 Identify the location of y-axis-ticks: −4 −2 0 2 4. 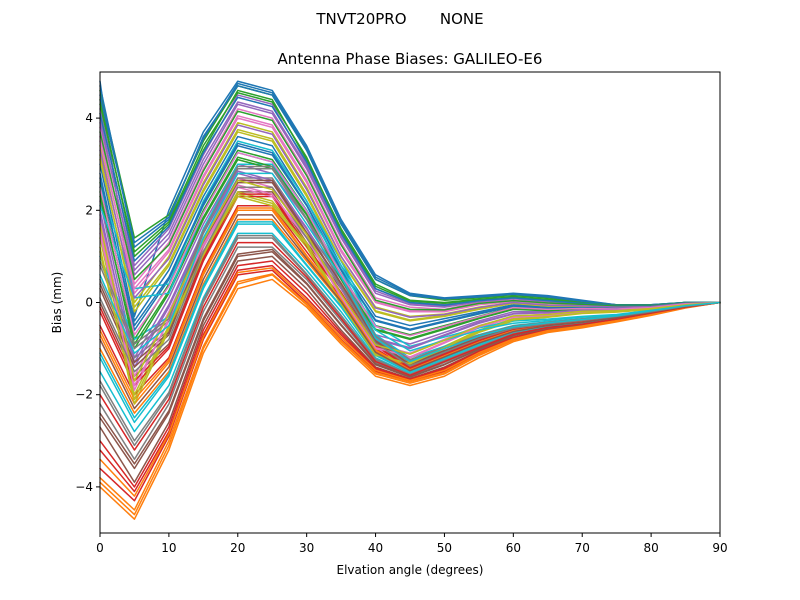
(87, 302).